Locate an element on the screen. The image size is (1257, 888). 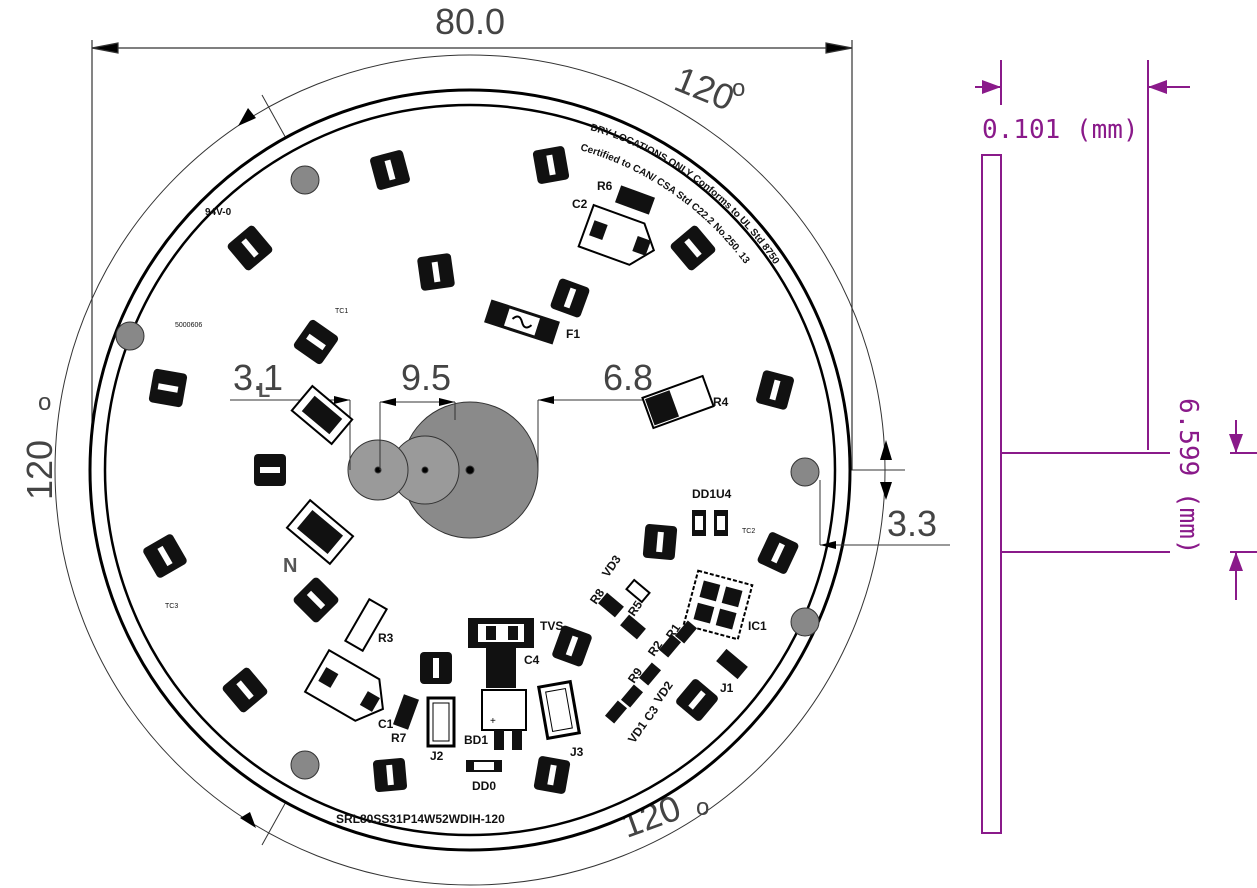
arrow-r-down is located at coordinates (886, 491).